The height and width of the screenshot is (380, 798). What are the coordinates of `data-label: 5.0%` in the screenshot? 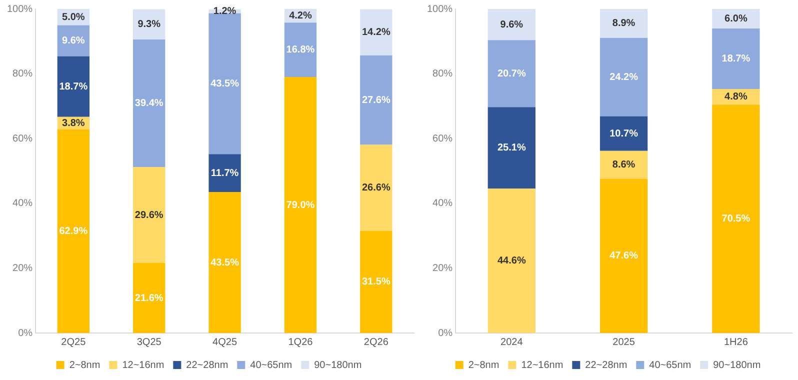 It's located at (73, 17).